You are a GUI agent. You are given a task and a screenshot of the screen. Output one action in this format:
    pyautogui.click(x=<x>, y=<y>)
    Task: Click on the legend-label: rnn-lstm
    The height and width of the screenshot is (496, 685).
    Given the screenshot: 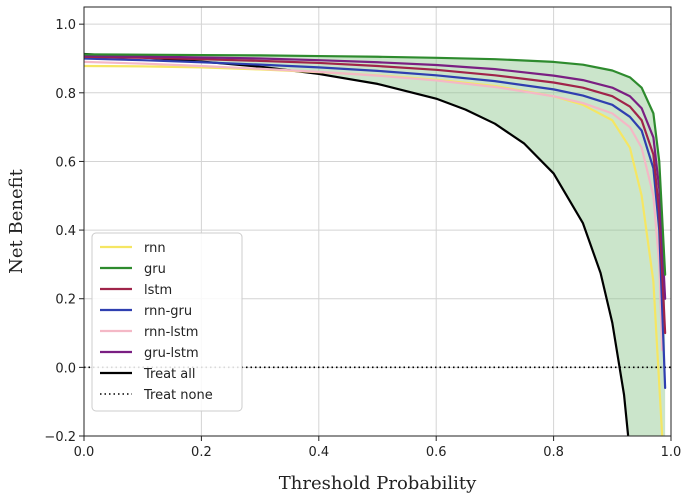 What is the action you would take?
    pyautogui.click(x=171, y=332)
    